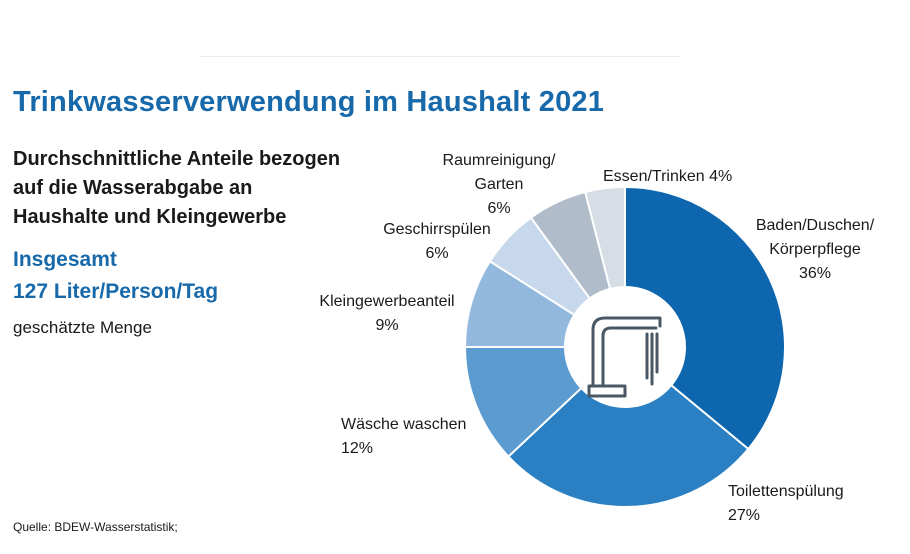 This screenshot has width=910, height=554. What do you see at coordinates (65, 259) in the screenshot?
I see `total-line: Insgesamt` at bounding box center [65, 259].